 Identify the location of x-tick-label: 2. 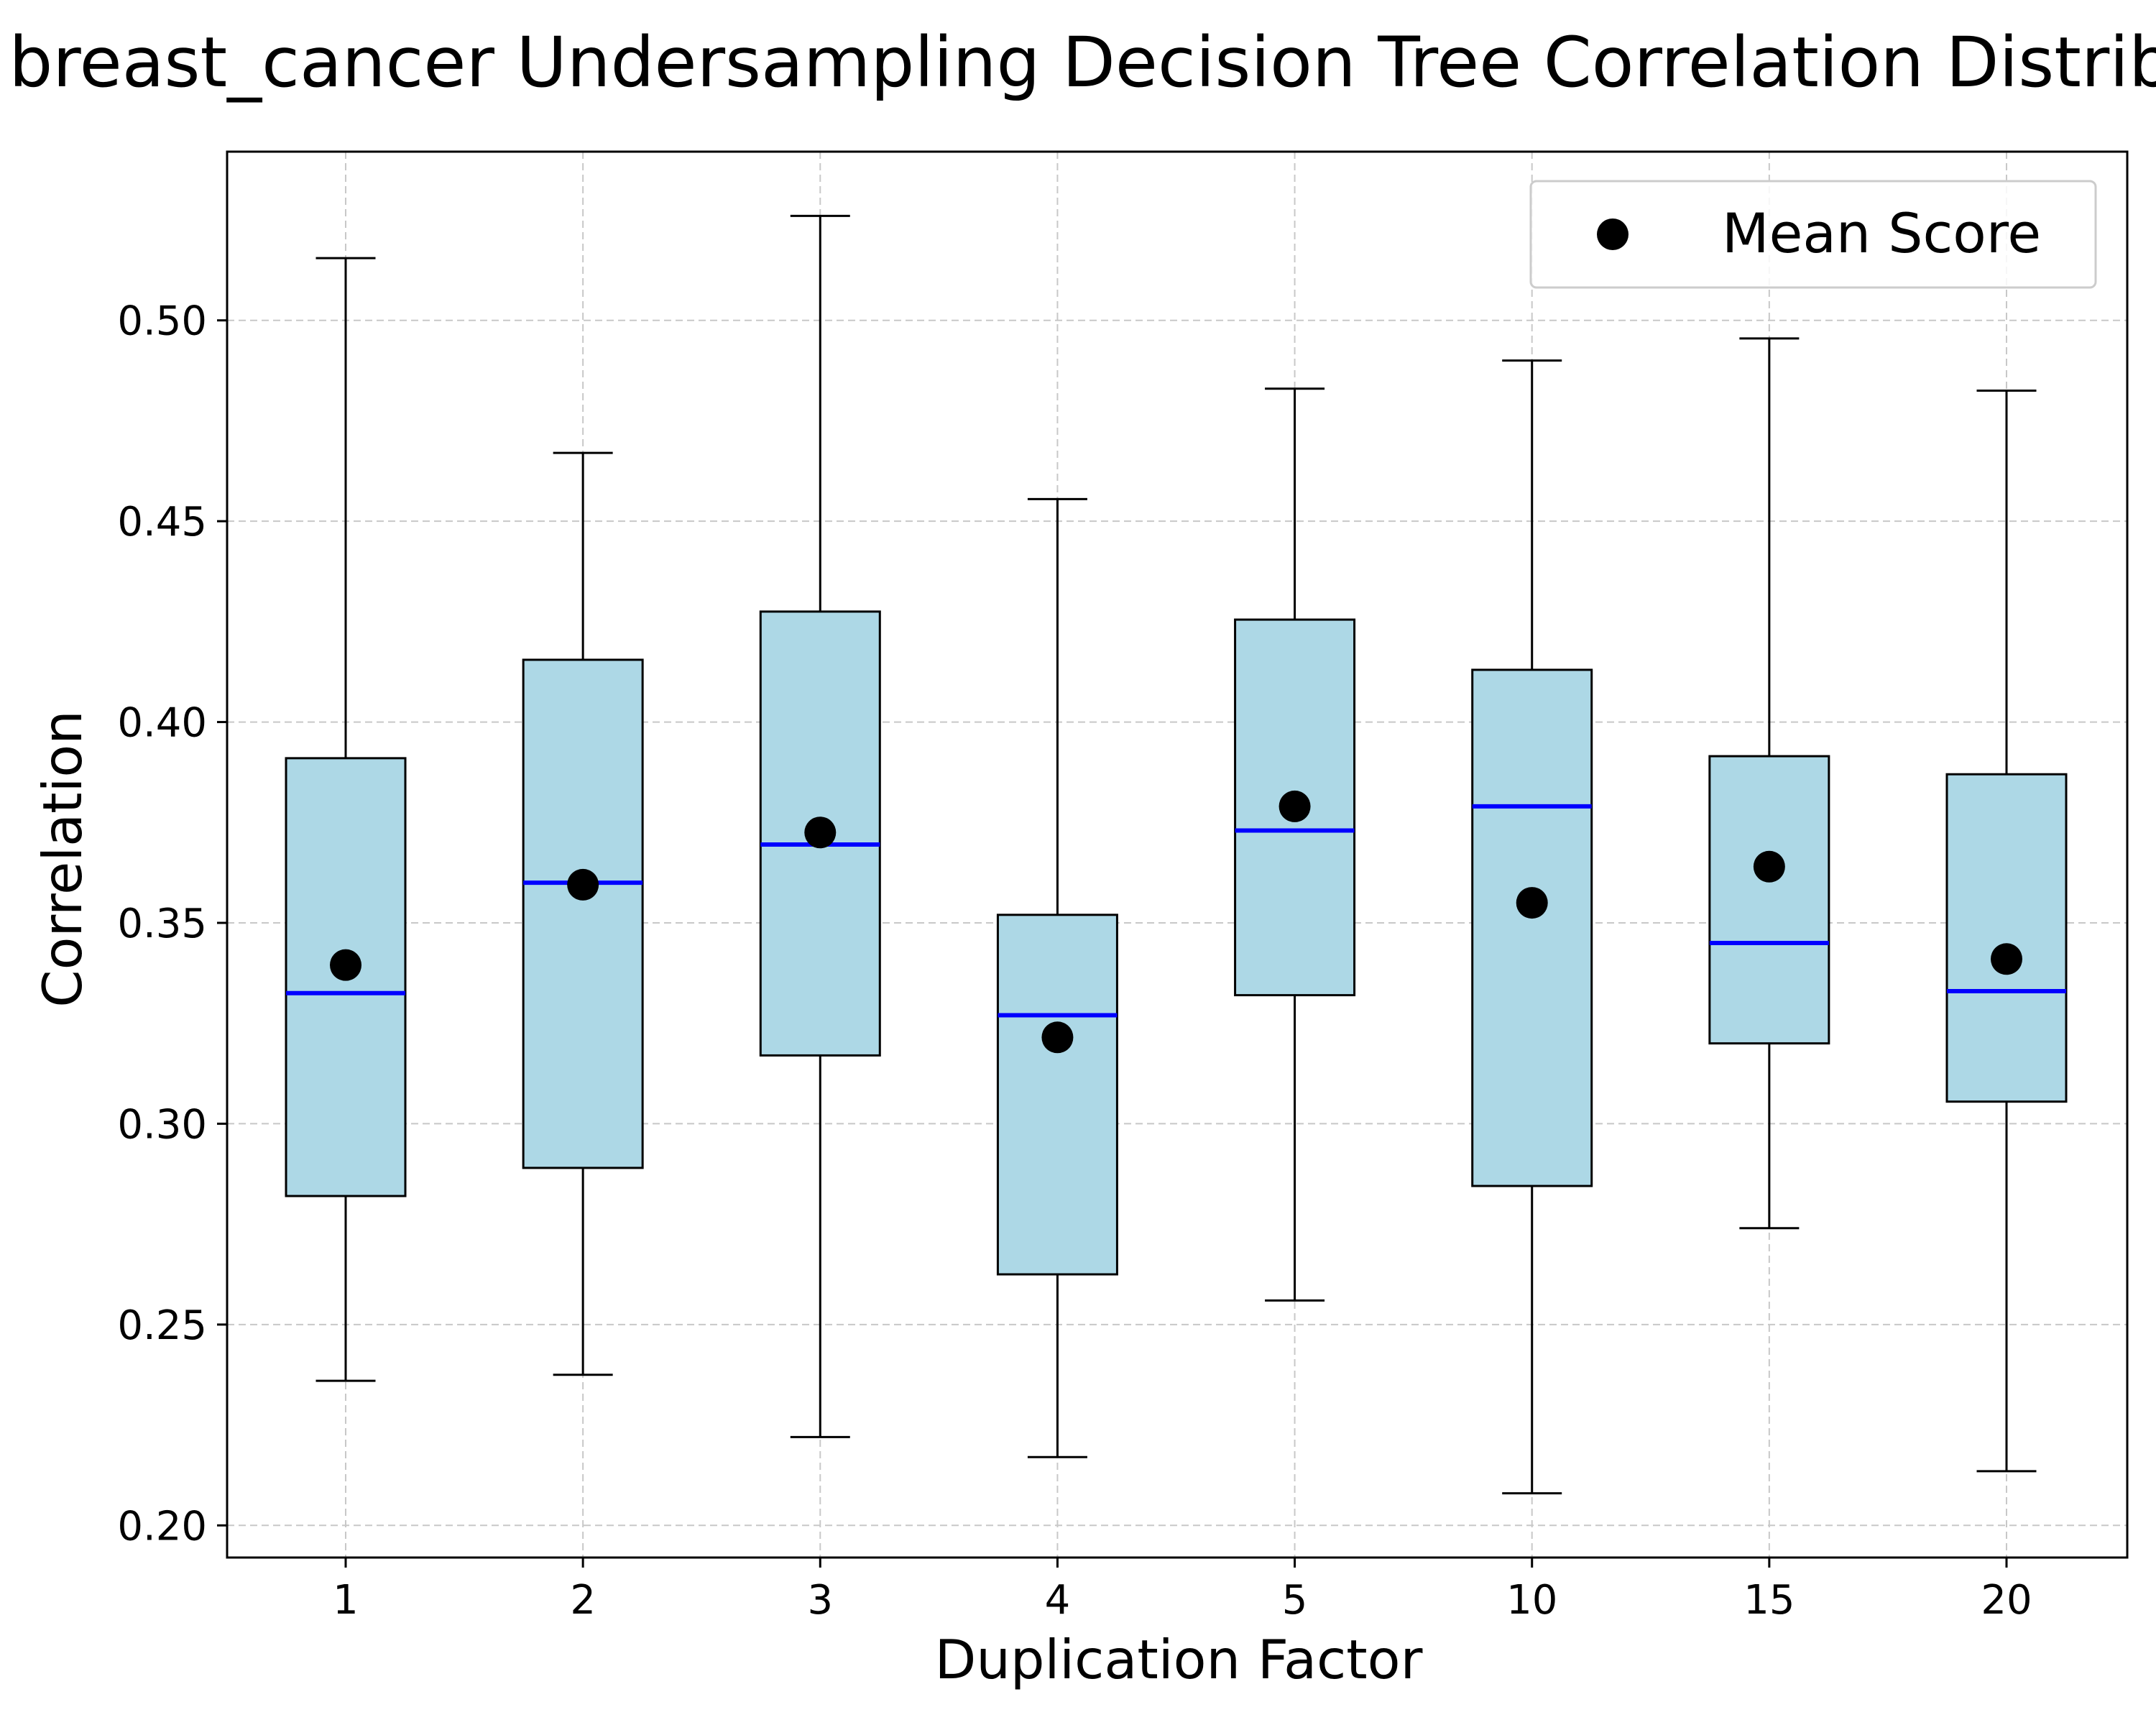
(583, 1600).